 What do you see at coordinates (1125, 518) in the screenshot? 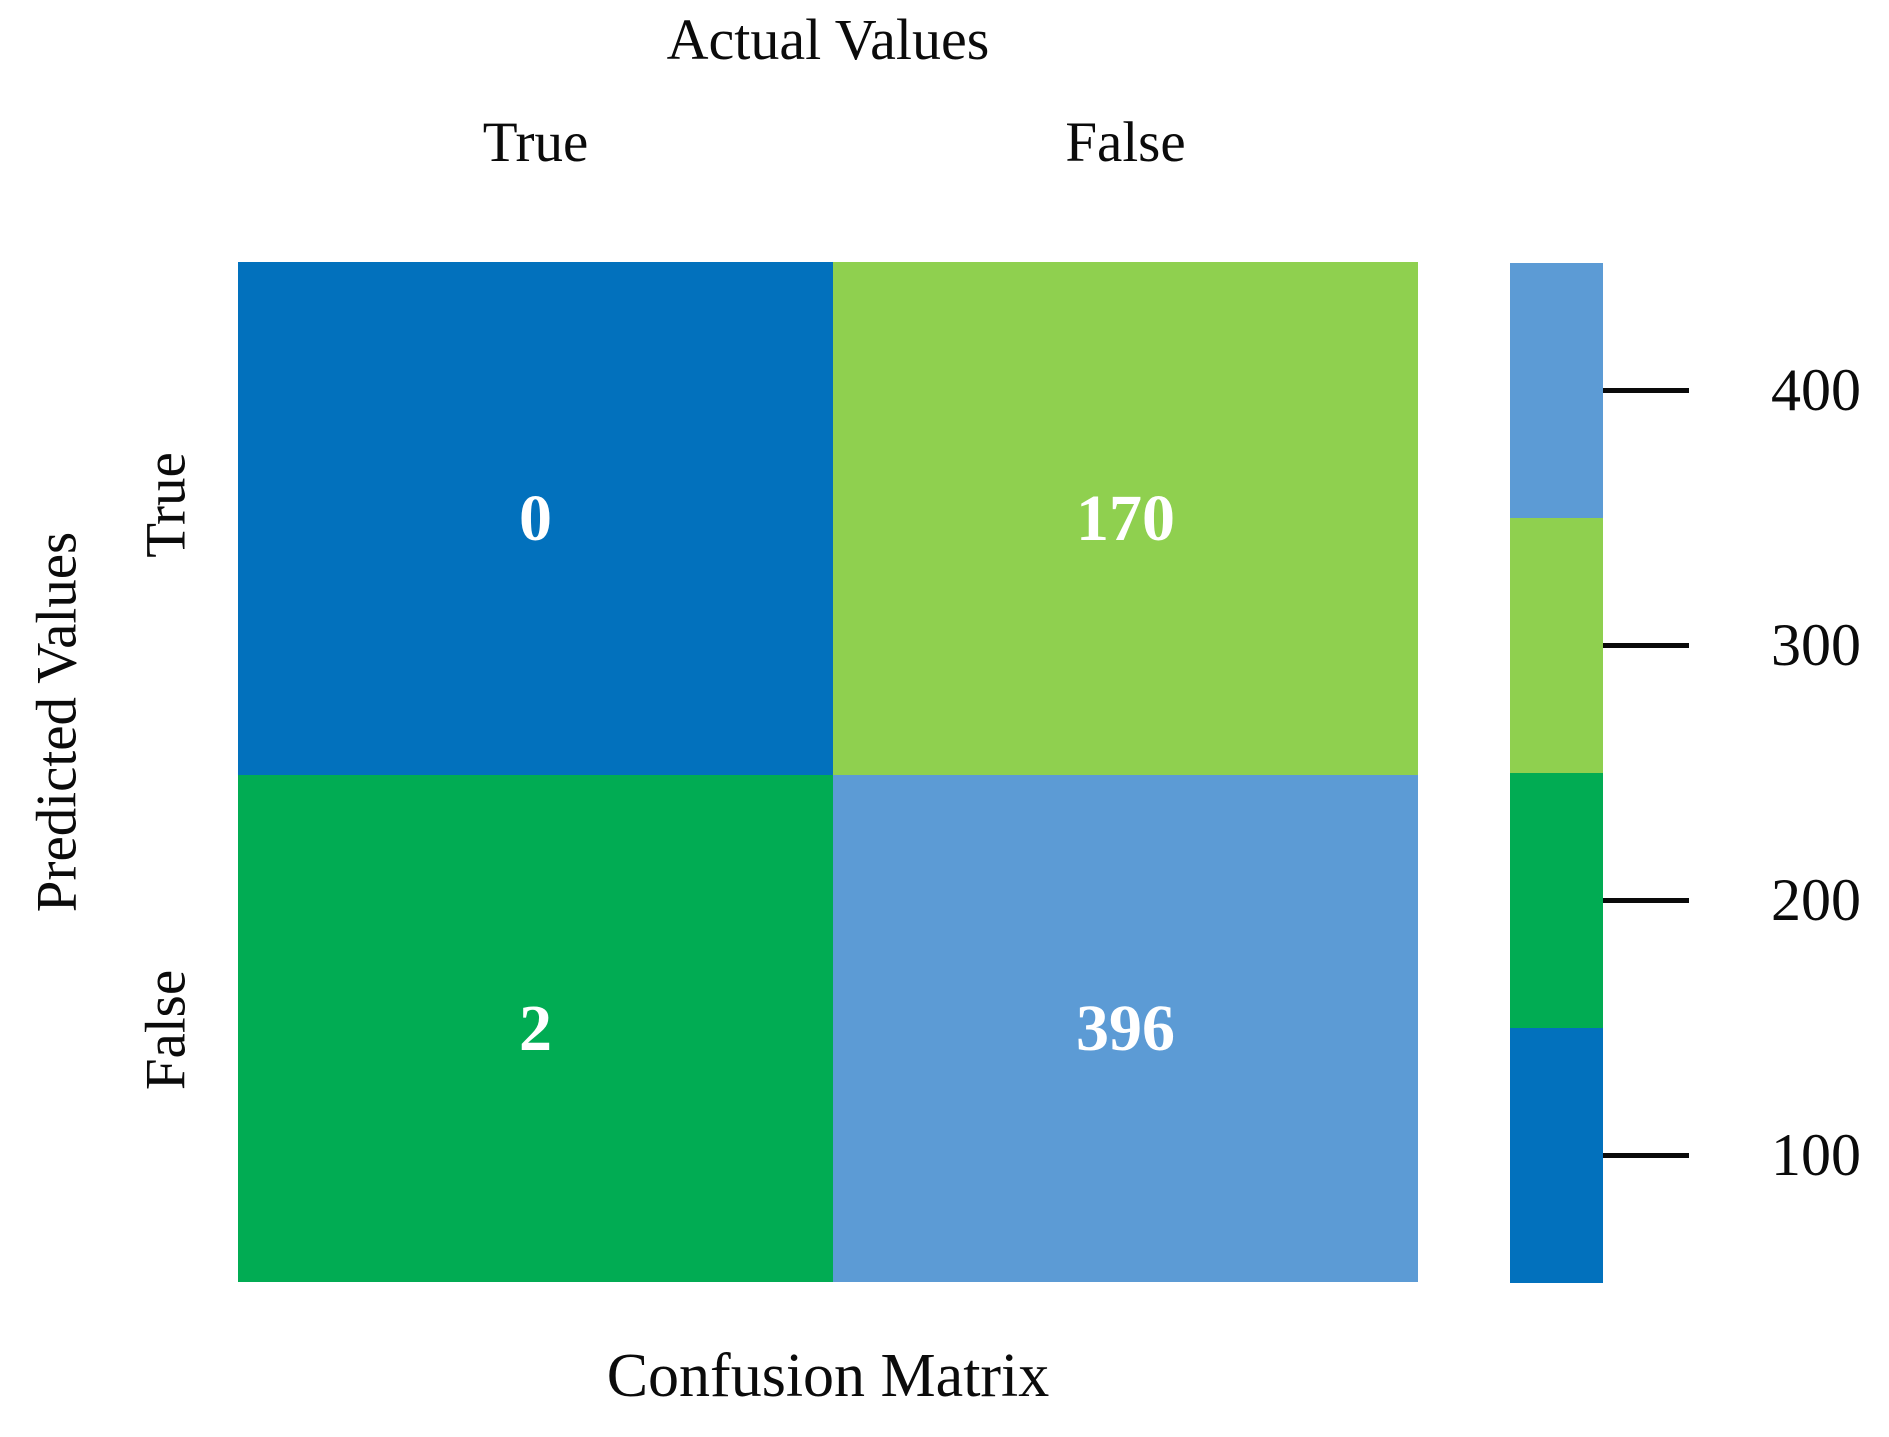
I see `cell-pred-true-actual-false: 170` at bounding box center [1125, 518].